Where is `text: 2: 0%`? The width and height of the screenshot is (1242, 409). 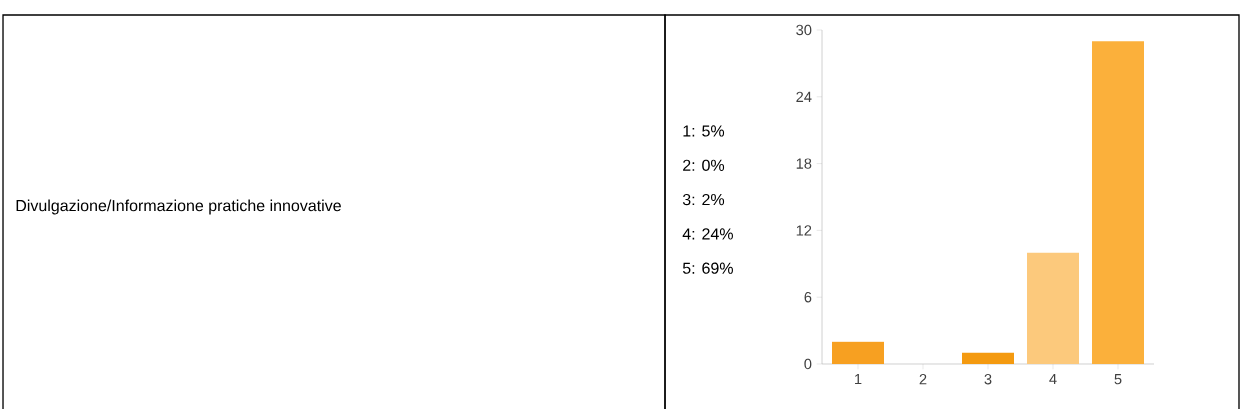 text: 2: 0% is located at coordinates (704, 165).